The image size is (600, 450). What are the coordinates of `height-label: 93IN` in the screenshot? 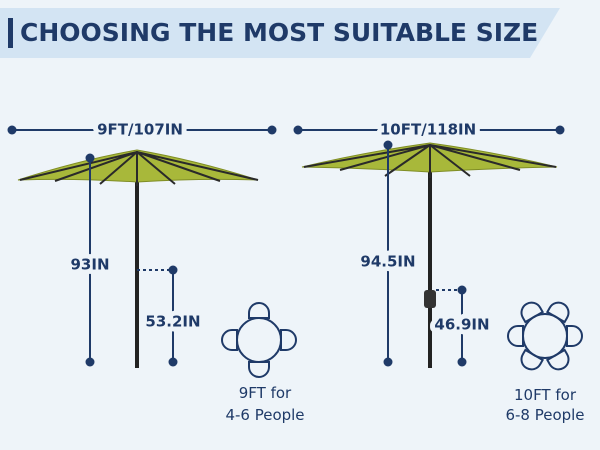 It's located at (89, 265).